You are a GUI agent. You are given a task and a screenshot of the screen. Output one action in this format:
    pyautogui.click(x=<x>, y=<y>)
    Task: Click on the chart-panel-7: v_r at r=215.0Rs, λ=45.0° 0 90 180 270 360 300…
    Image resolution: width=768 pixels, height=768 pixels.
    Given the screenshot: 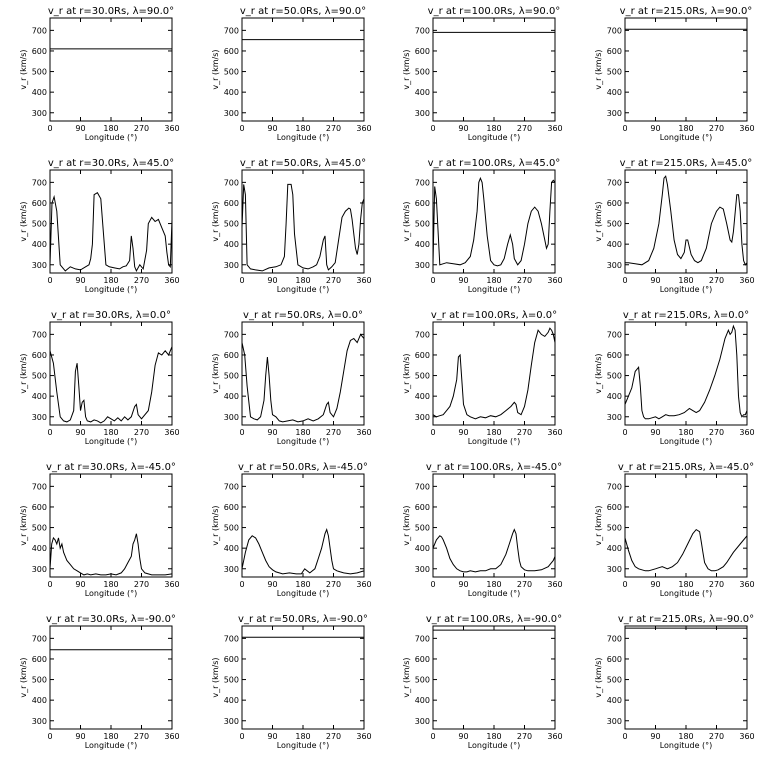 What is the action you would take?
    pyautogui.click(x=674, y=226)
    